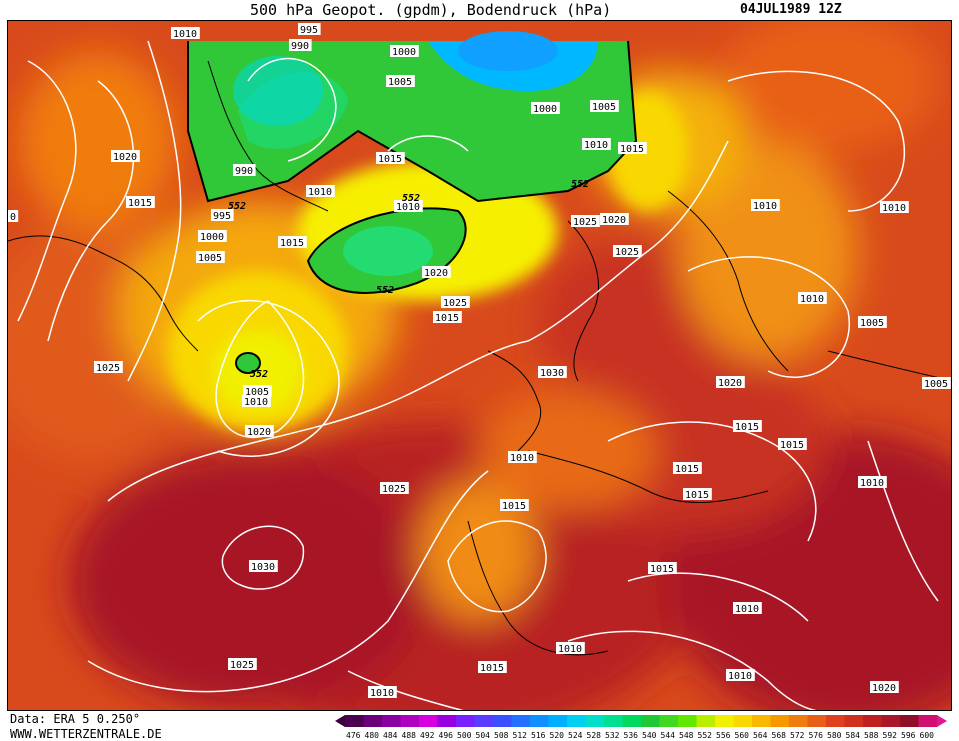  I want to click on legend-value: 556, so click(723, 735).